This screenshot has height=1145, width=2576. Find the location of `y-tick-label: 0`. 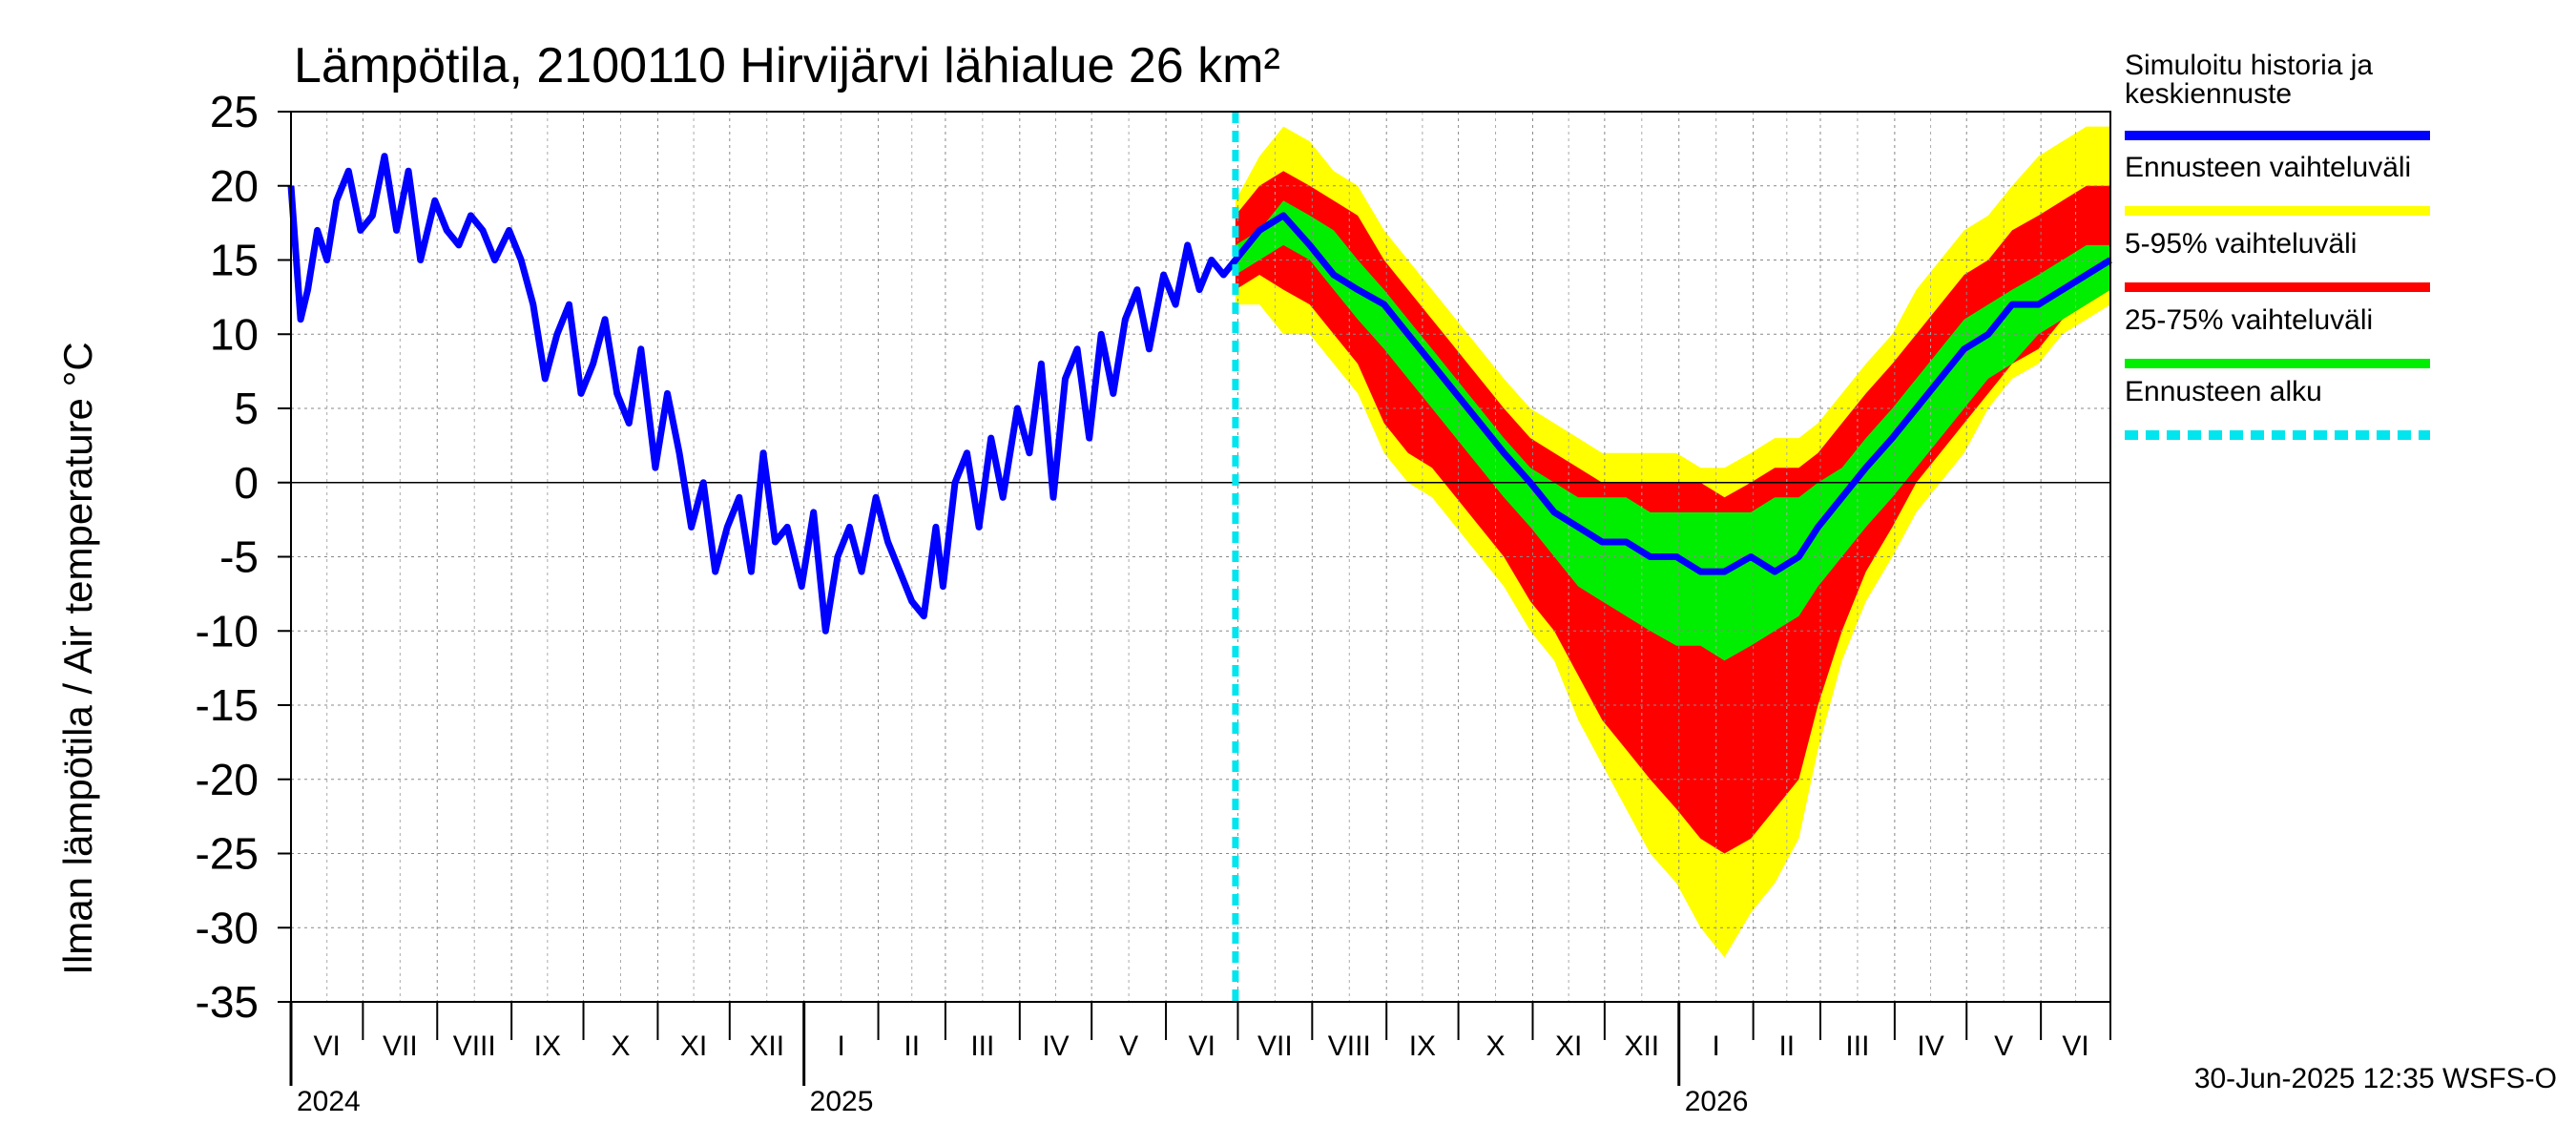

y-tick-label: 0 is located at coordinates (246, 483).